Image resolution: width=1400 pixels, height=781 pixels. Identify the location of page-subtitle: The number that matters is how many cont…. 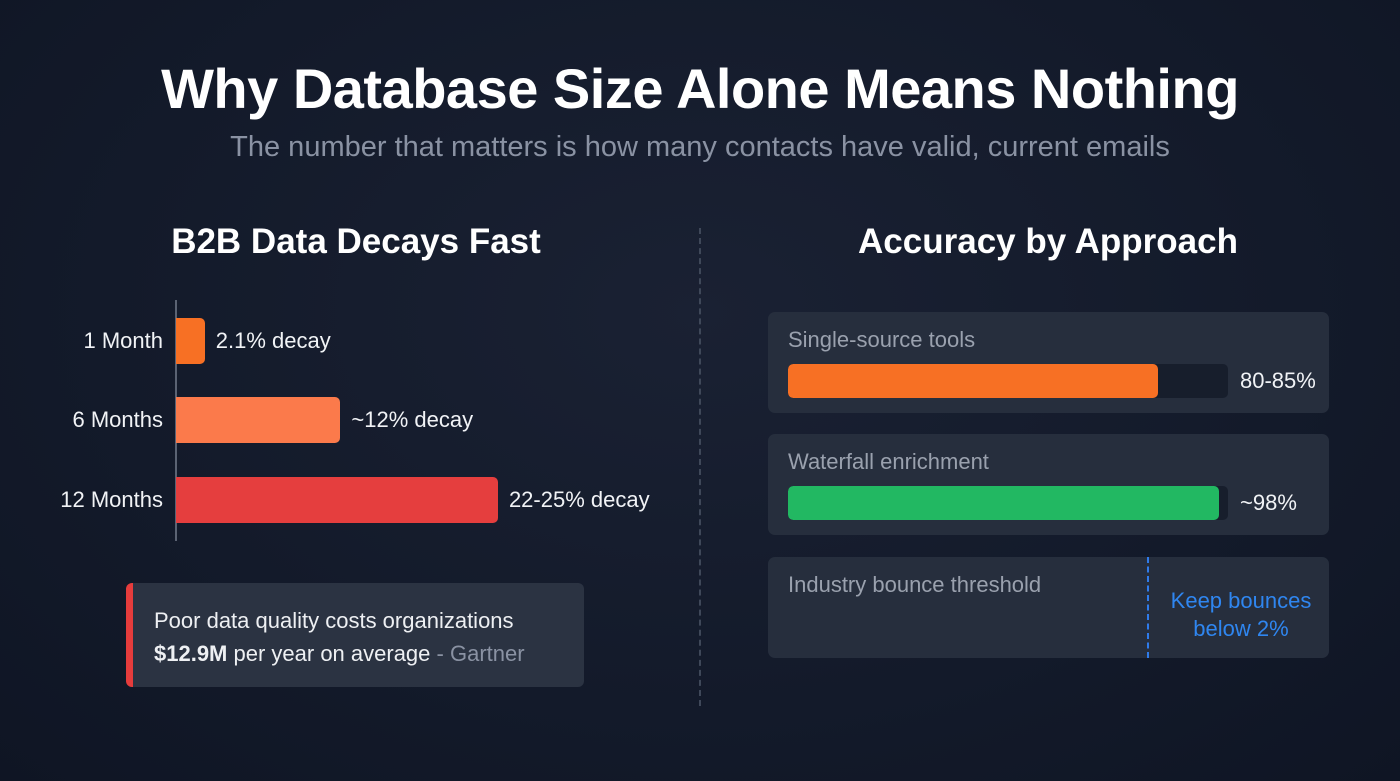
(700, 147).